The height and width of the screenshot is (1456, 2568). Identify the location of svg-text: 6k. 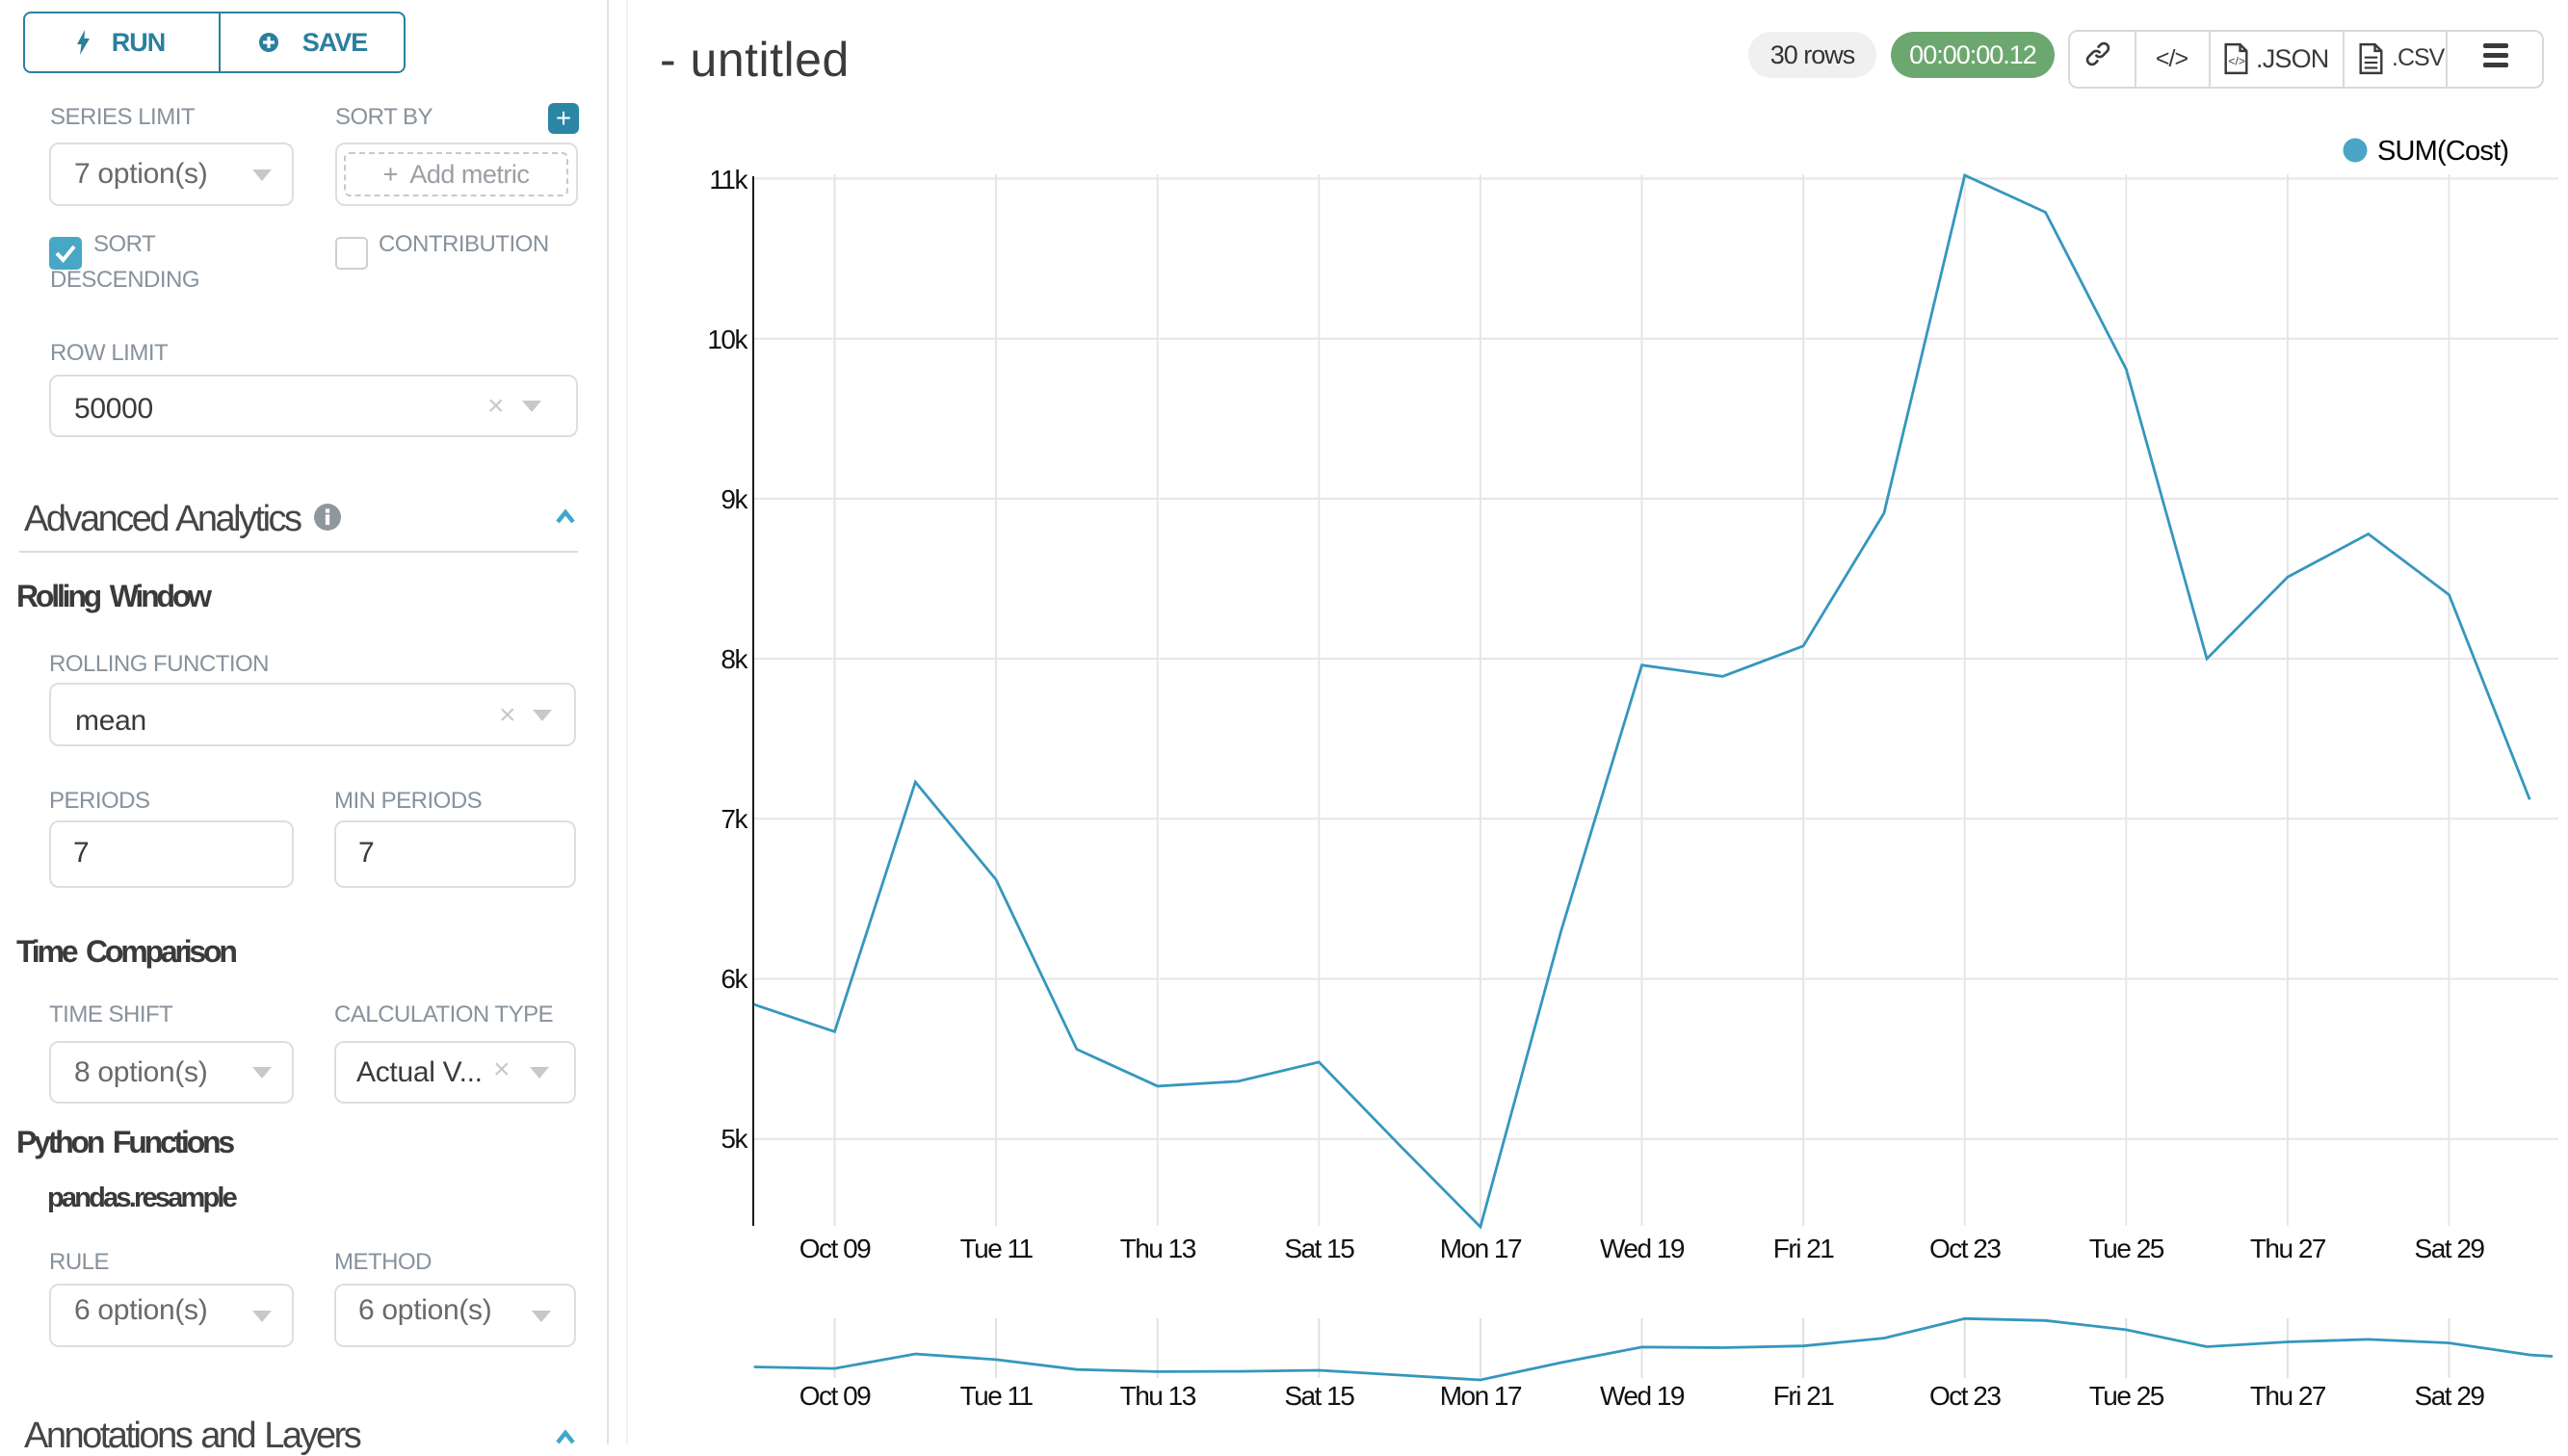
(734, 979).